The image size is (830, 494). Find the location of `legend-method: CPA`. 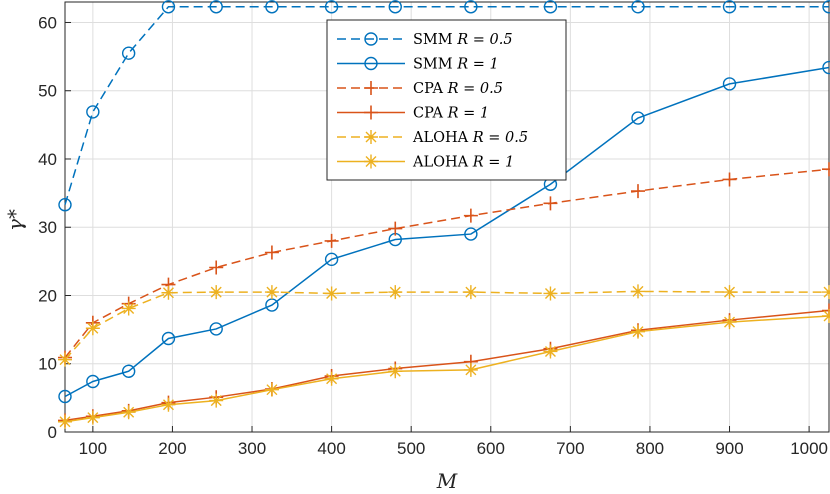

legend-method: CPA is located at coordinates (430, 114).